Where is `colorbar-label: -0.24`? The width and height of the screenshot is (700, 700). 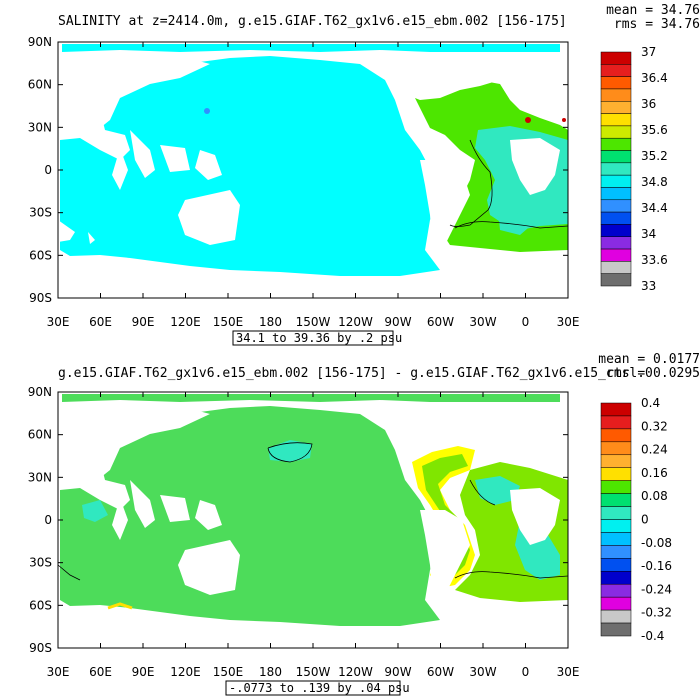 colorbar-label: -0.24 is located at coordinates (656, 589).